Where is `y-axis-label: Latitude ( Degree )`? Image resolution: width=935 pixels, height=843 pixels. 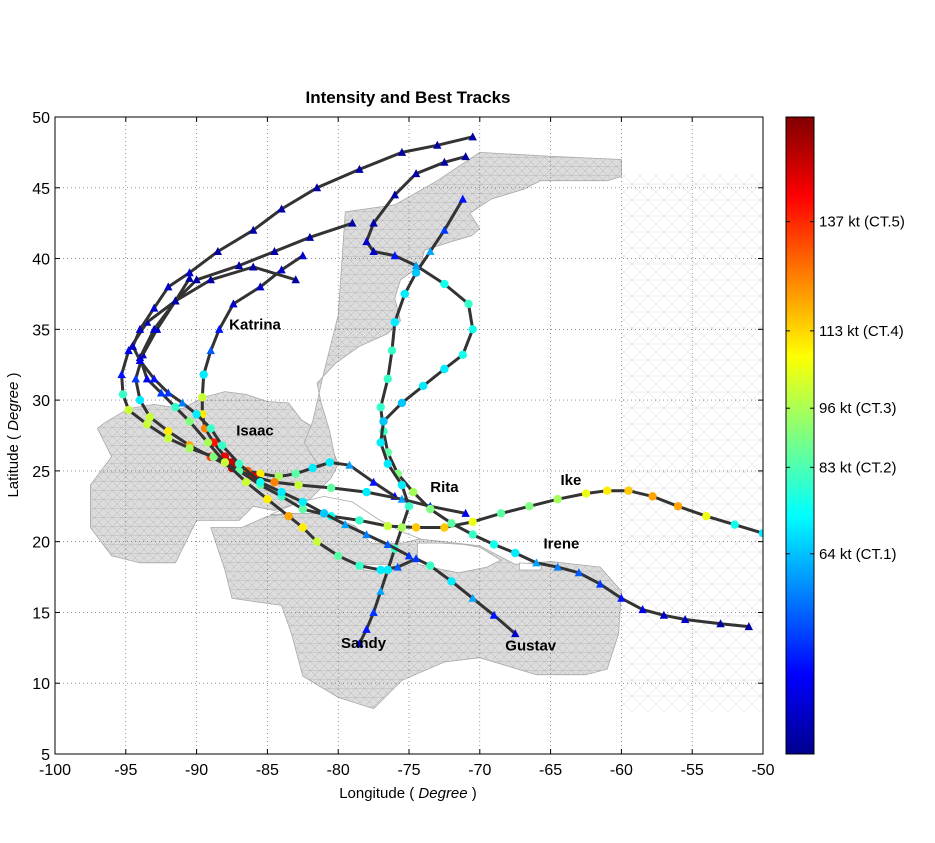
y-axis-label: Latitude ( Degree ) is located at coordinates (13, 434).